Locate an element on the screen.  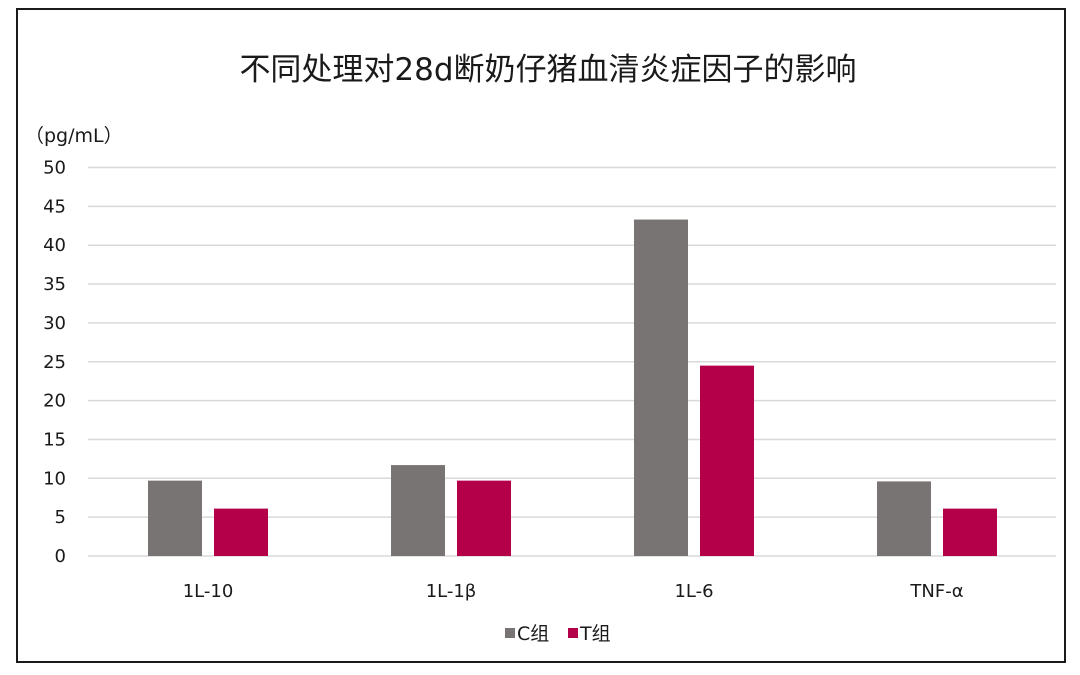
x-tick-label: 1L-6 is located at coordinates (693, 591).